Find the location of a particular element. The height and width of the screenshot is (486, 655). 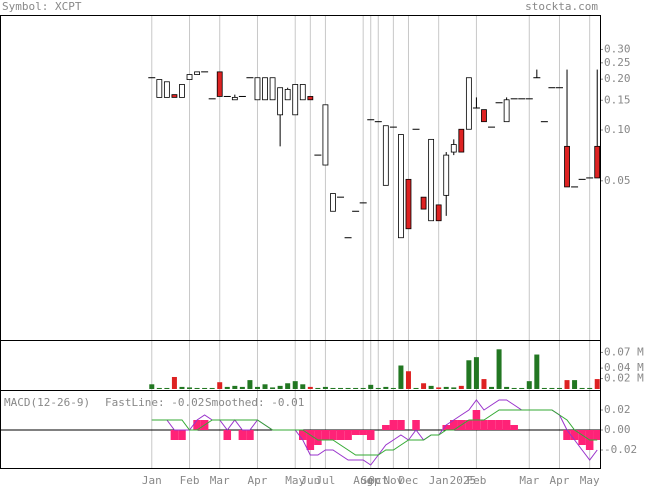

legend-entry: Smoothed: -0.01 is located at coordinates (254, 402).